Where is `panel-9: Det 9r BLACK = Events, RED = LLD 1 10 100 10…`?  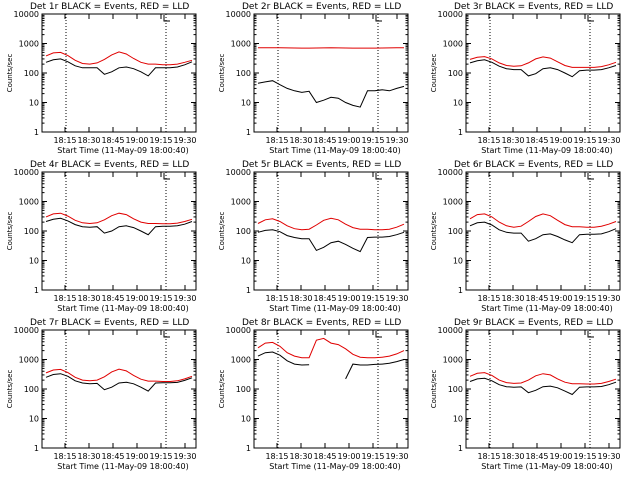 panel-9: Det 9r BLACK = Events, RED = LLD 1 10 100 10… is located at coordinates (525, 394).